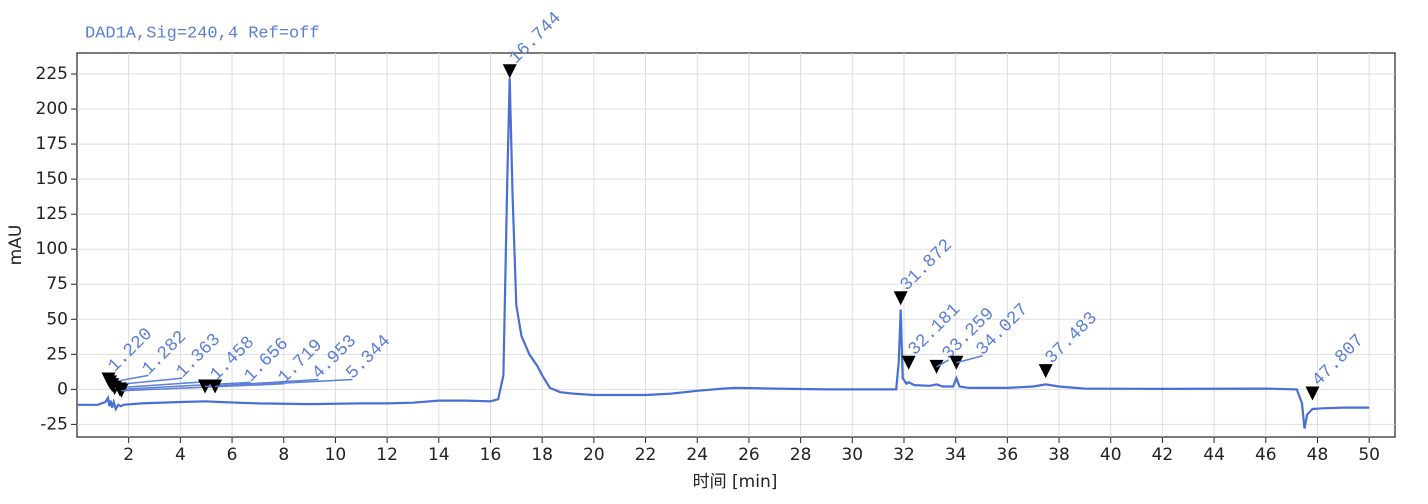  What do you see at coordinates (439, 455) in the screenshot?
I see `x-tick-label: 14` at bounding box center [439, 455].